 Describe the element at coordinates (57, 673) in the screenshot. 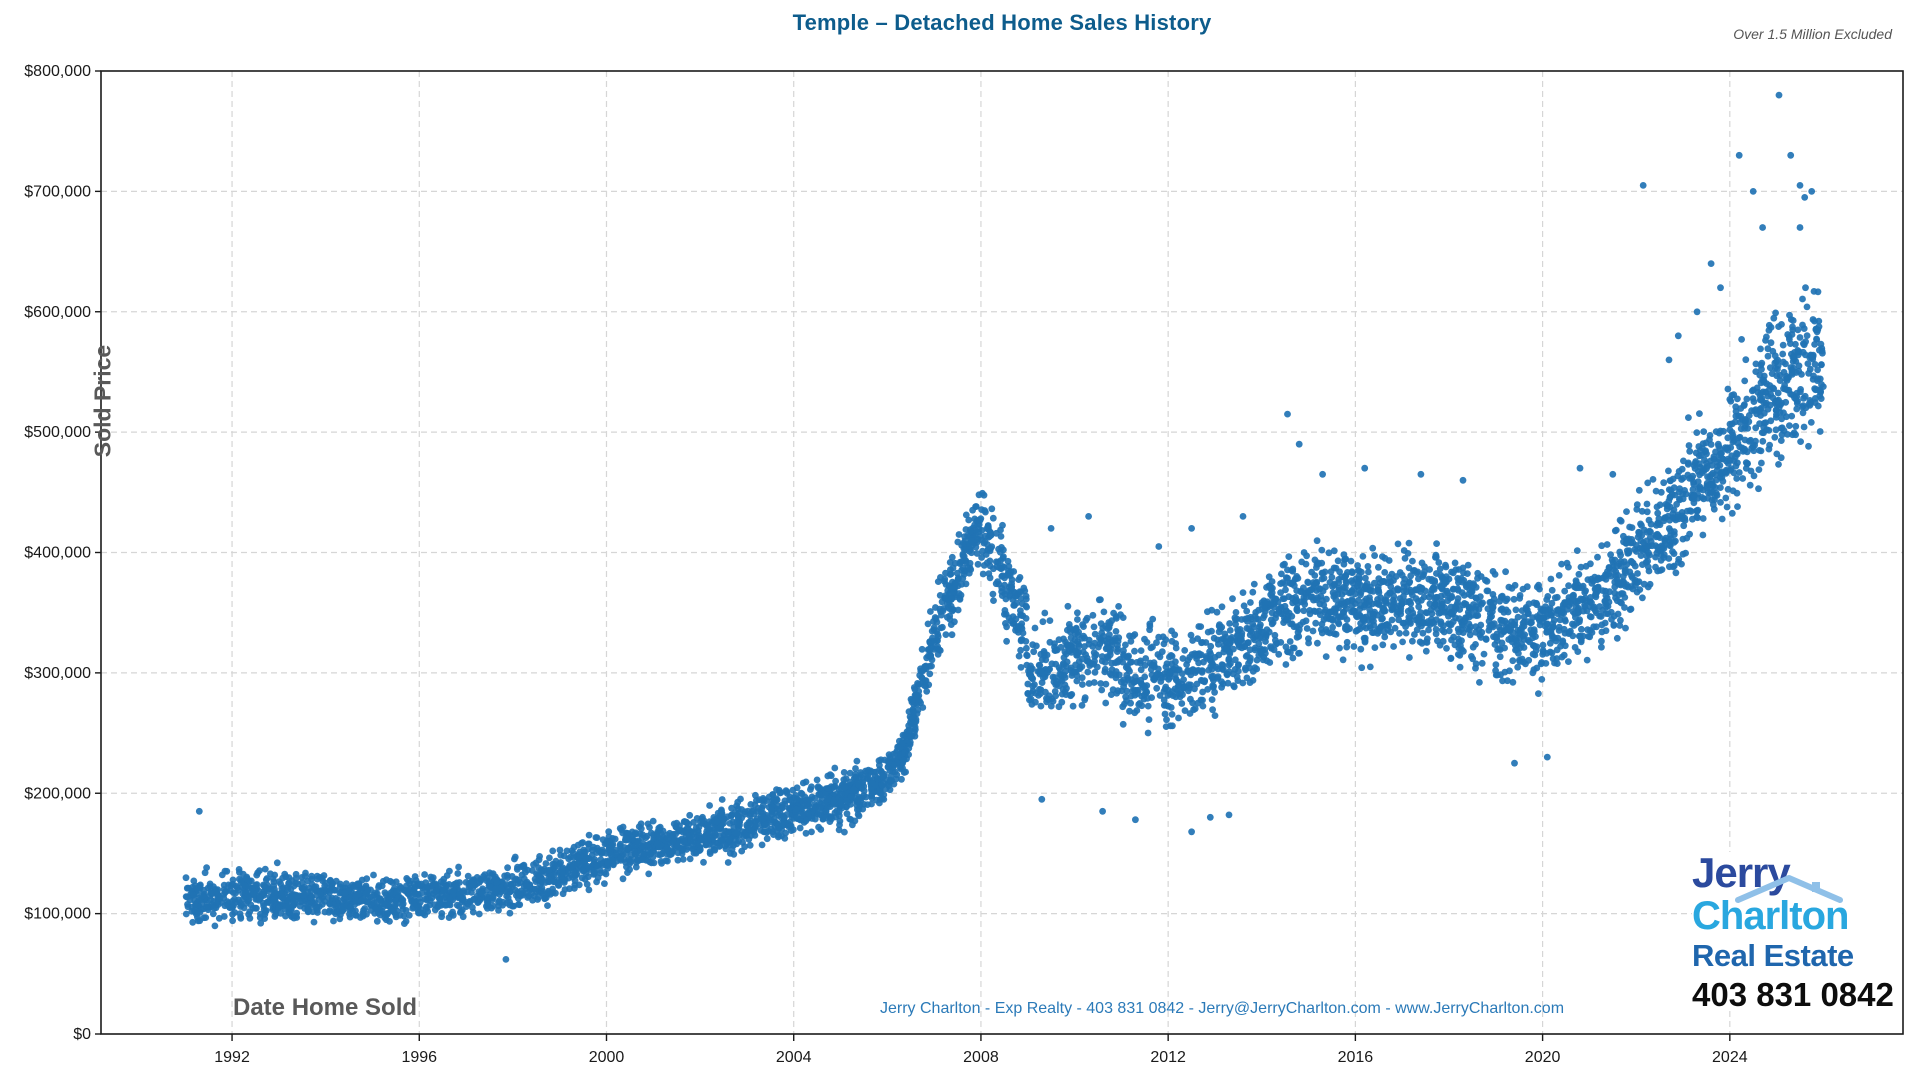

I see `y-tick-label: $300,000` at that location.